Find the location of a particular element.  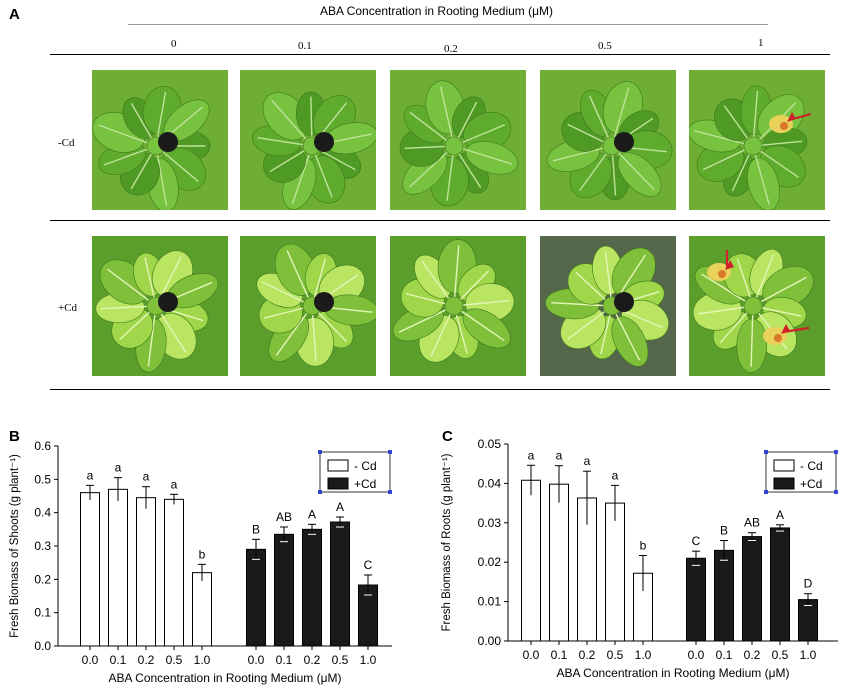

concentration-label-0.2: 0.2 is located at coordinates (451, 49).